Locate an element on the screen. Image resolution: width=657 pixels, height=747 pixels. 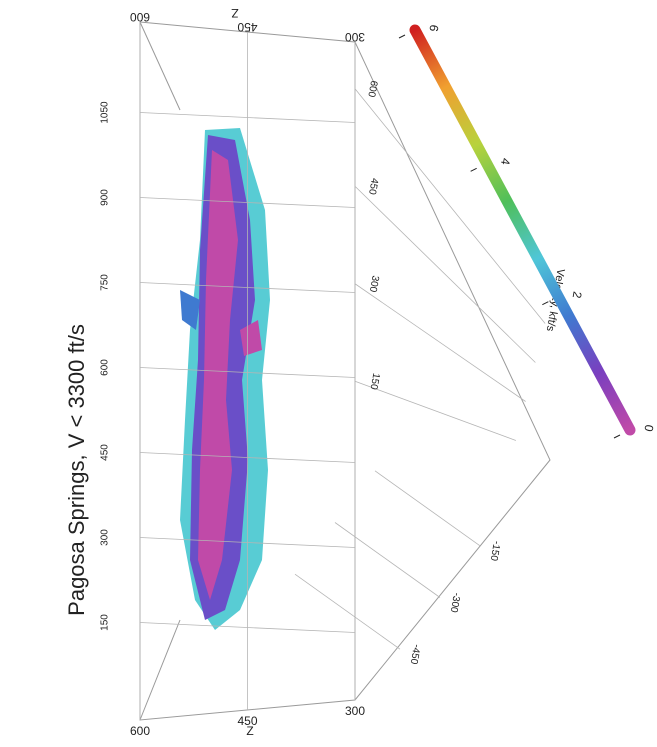
x2-tick-label: -300 is located at coordinates (455, 603).